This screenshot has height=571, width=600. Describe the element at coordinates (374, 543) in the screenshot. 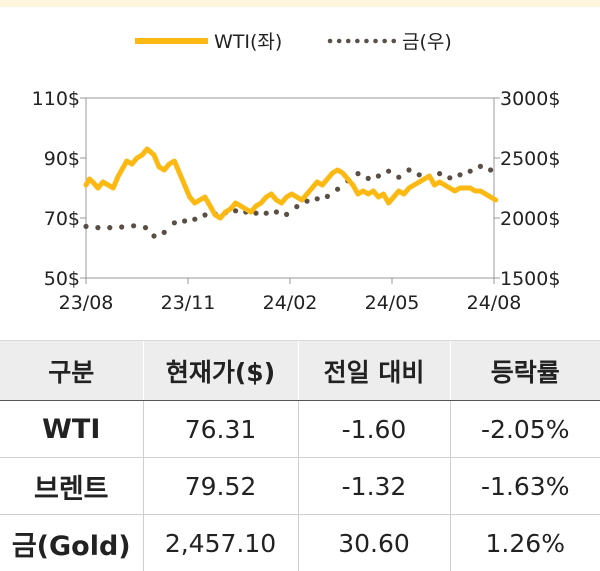

I see `cell-change: 30.60` at that location.